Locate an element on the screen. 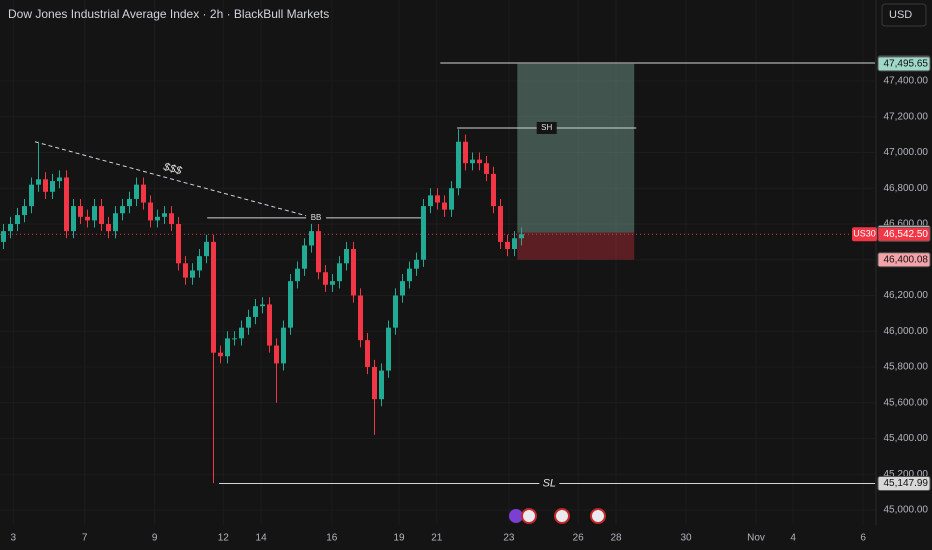 The image size is (932, 550). price-tag: 47,495.65 is located at coordinates (906, 64).